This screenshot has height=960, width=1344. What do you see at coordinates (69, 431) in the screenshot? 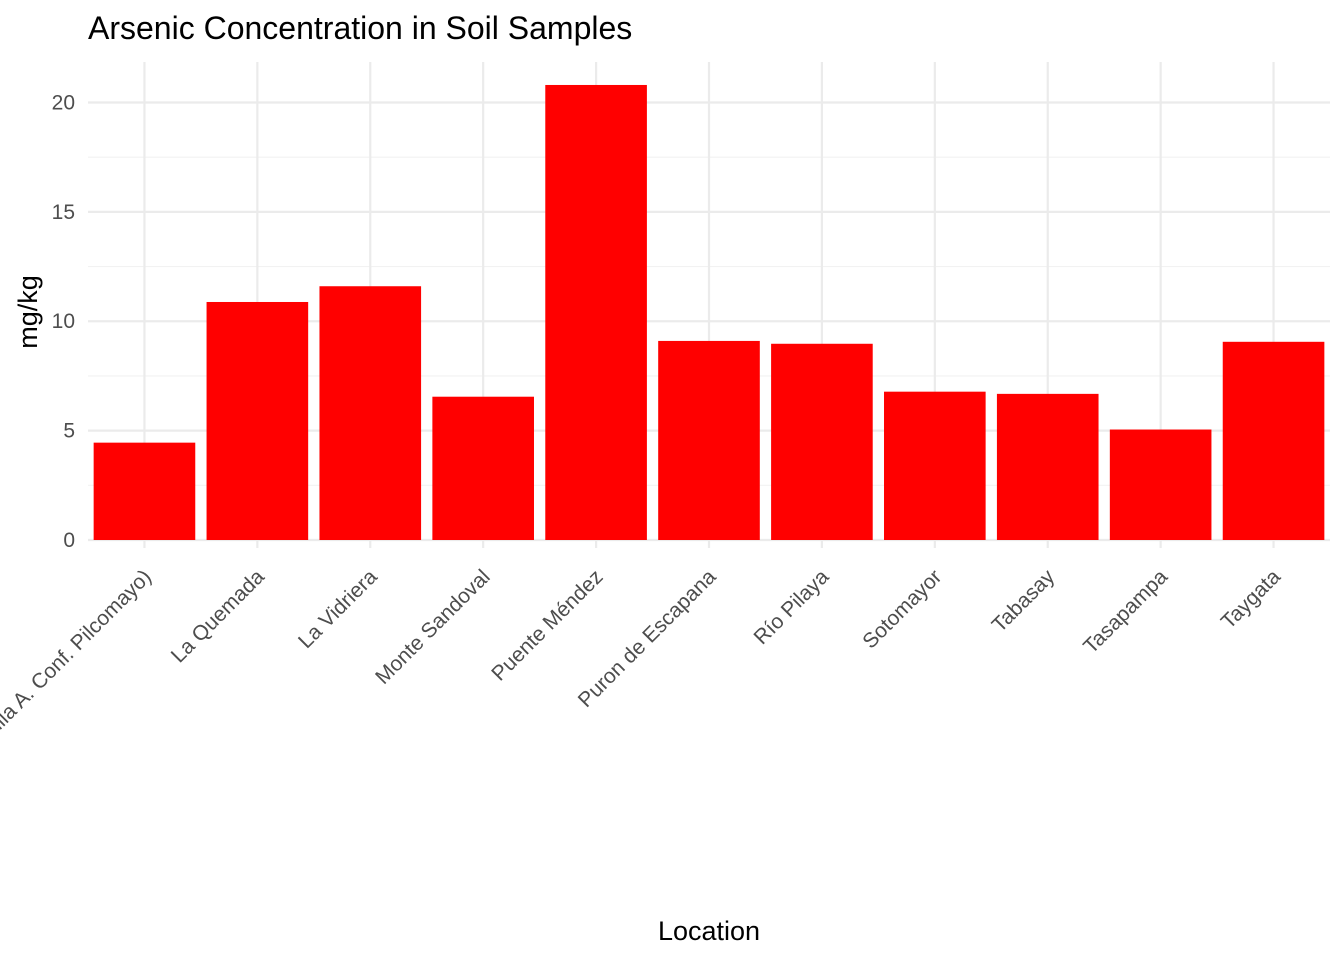
I see `y-tick-label: 5` at bounding box center [69, 431].